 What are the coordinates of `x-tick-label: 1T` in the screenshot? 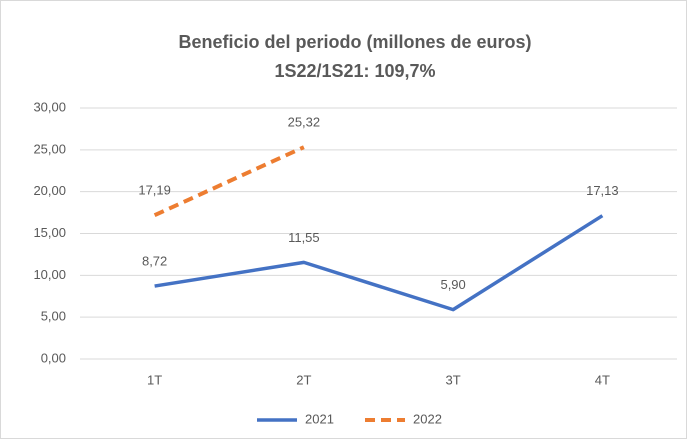 It's located at (154, 379).